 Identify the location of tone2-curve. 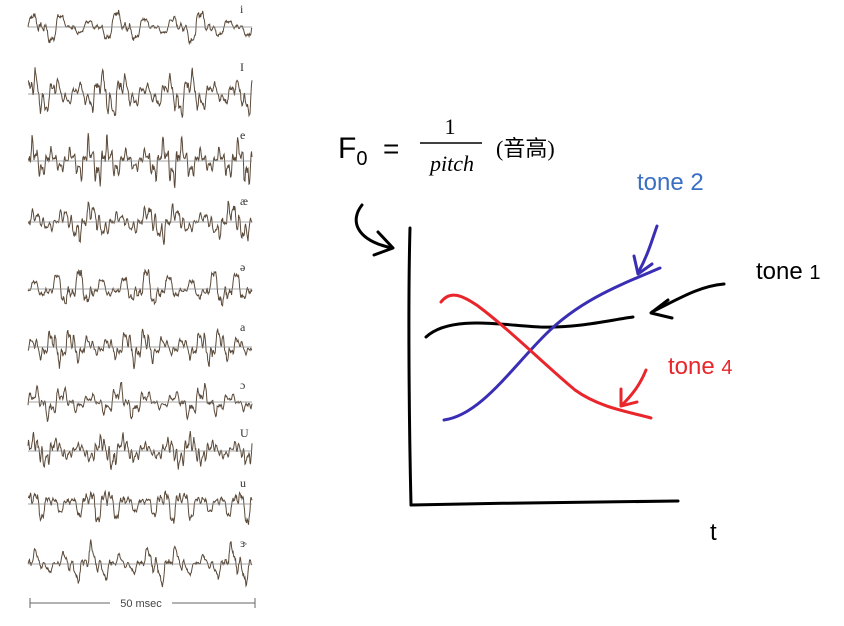
(552, 344).